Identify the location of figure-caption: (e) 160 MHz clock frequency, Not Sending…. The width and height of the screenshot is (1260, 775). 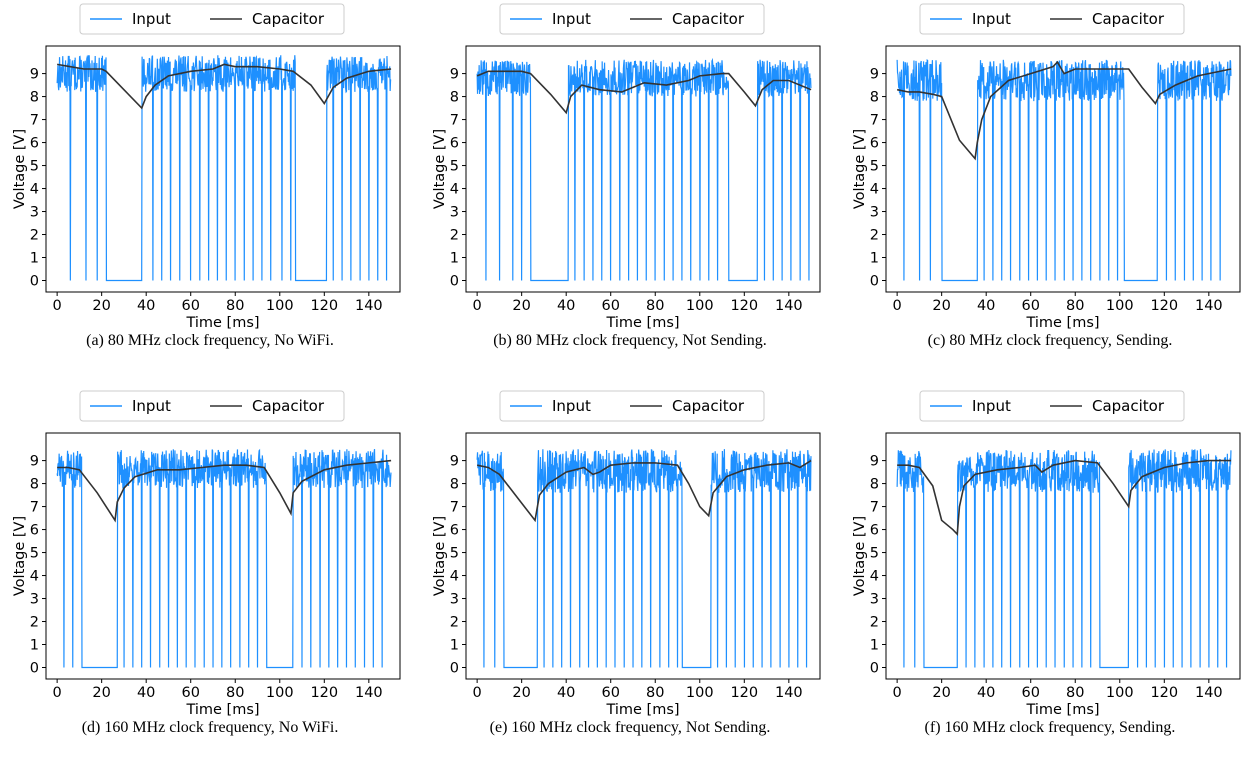
(630, 727).